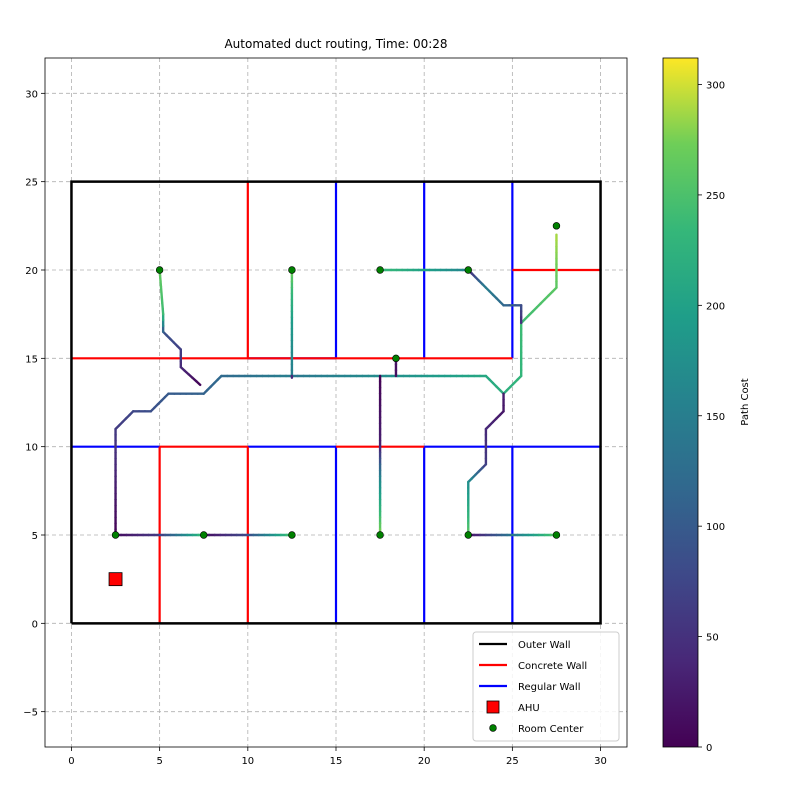  I want to click on colorbar-tick-label: 150, so click(715, 417).